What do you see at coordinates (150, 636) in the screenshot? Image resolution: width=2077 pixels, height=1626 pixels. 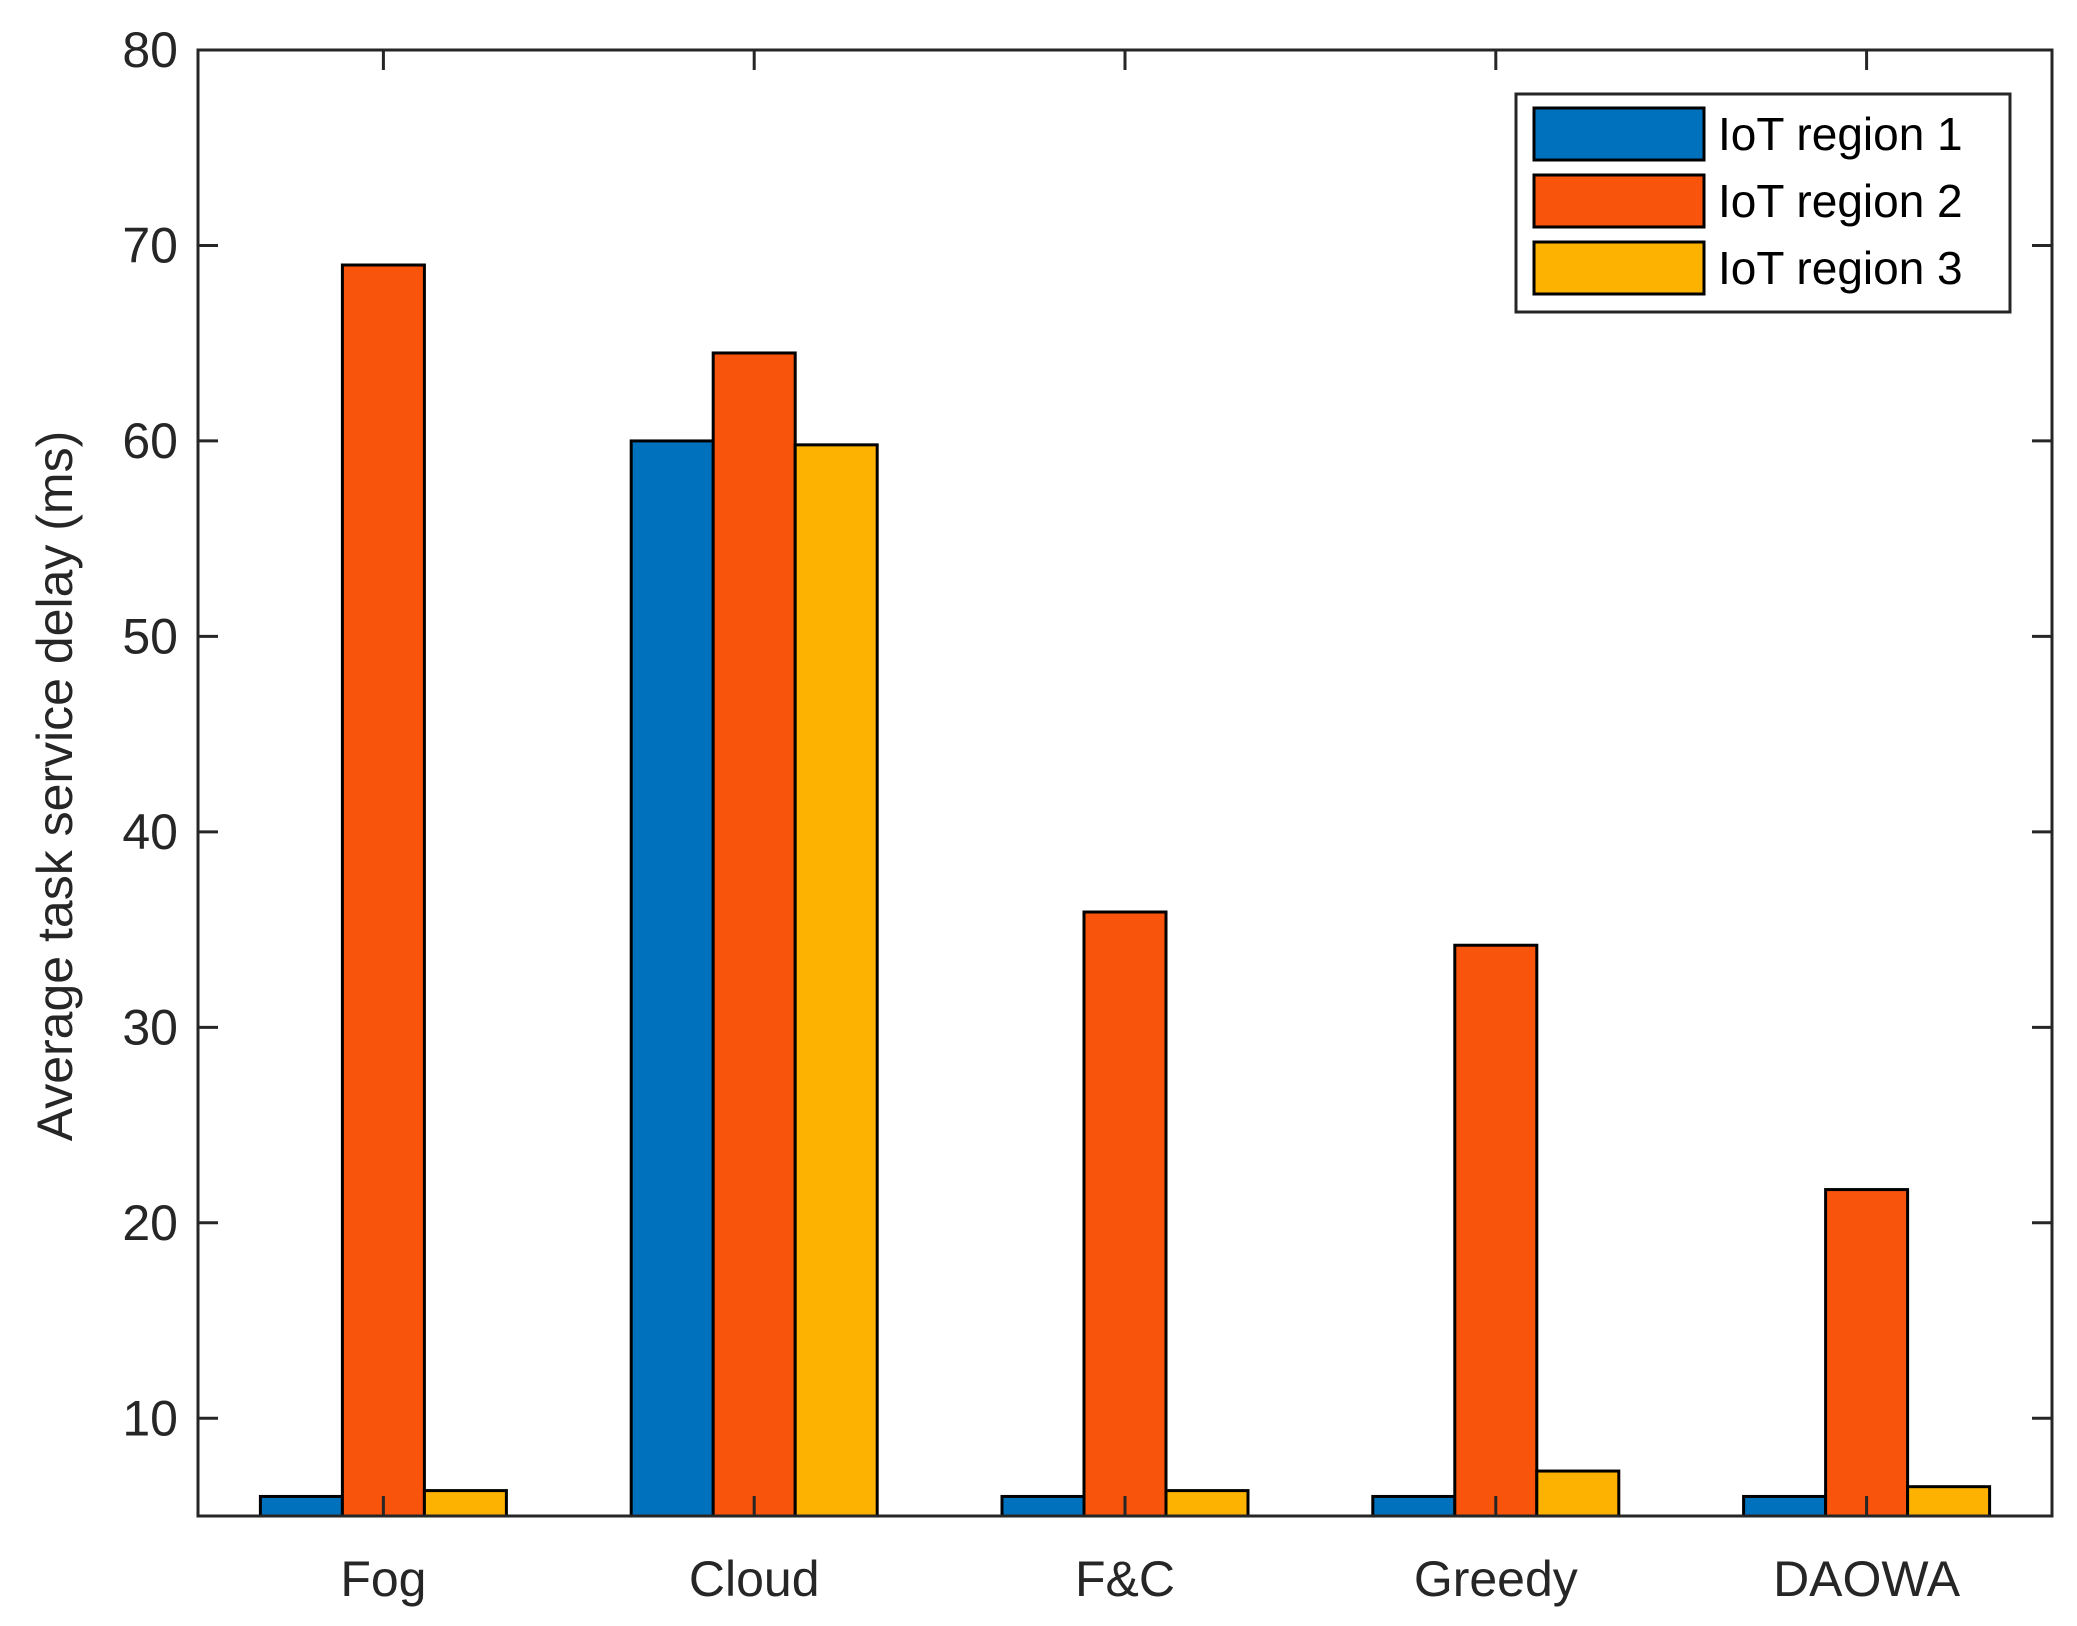 I see `y-tick-label: 50` at bounding box center [150, 636].